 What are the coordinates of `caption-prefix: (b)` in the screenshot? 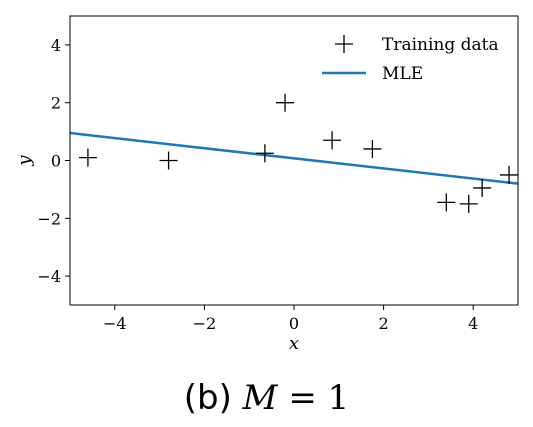 It's located at (207, 398).